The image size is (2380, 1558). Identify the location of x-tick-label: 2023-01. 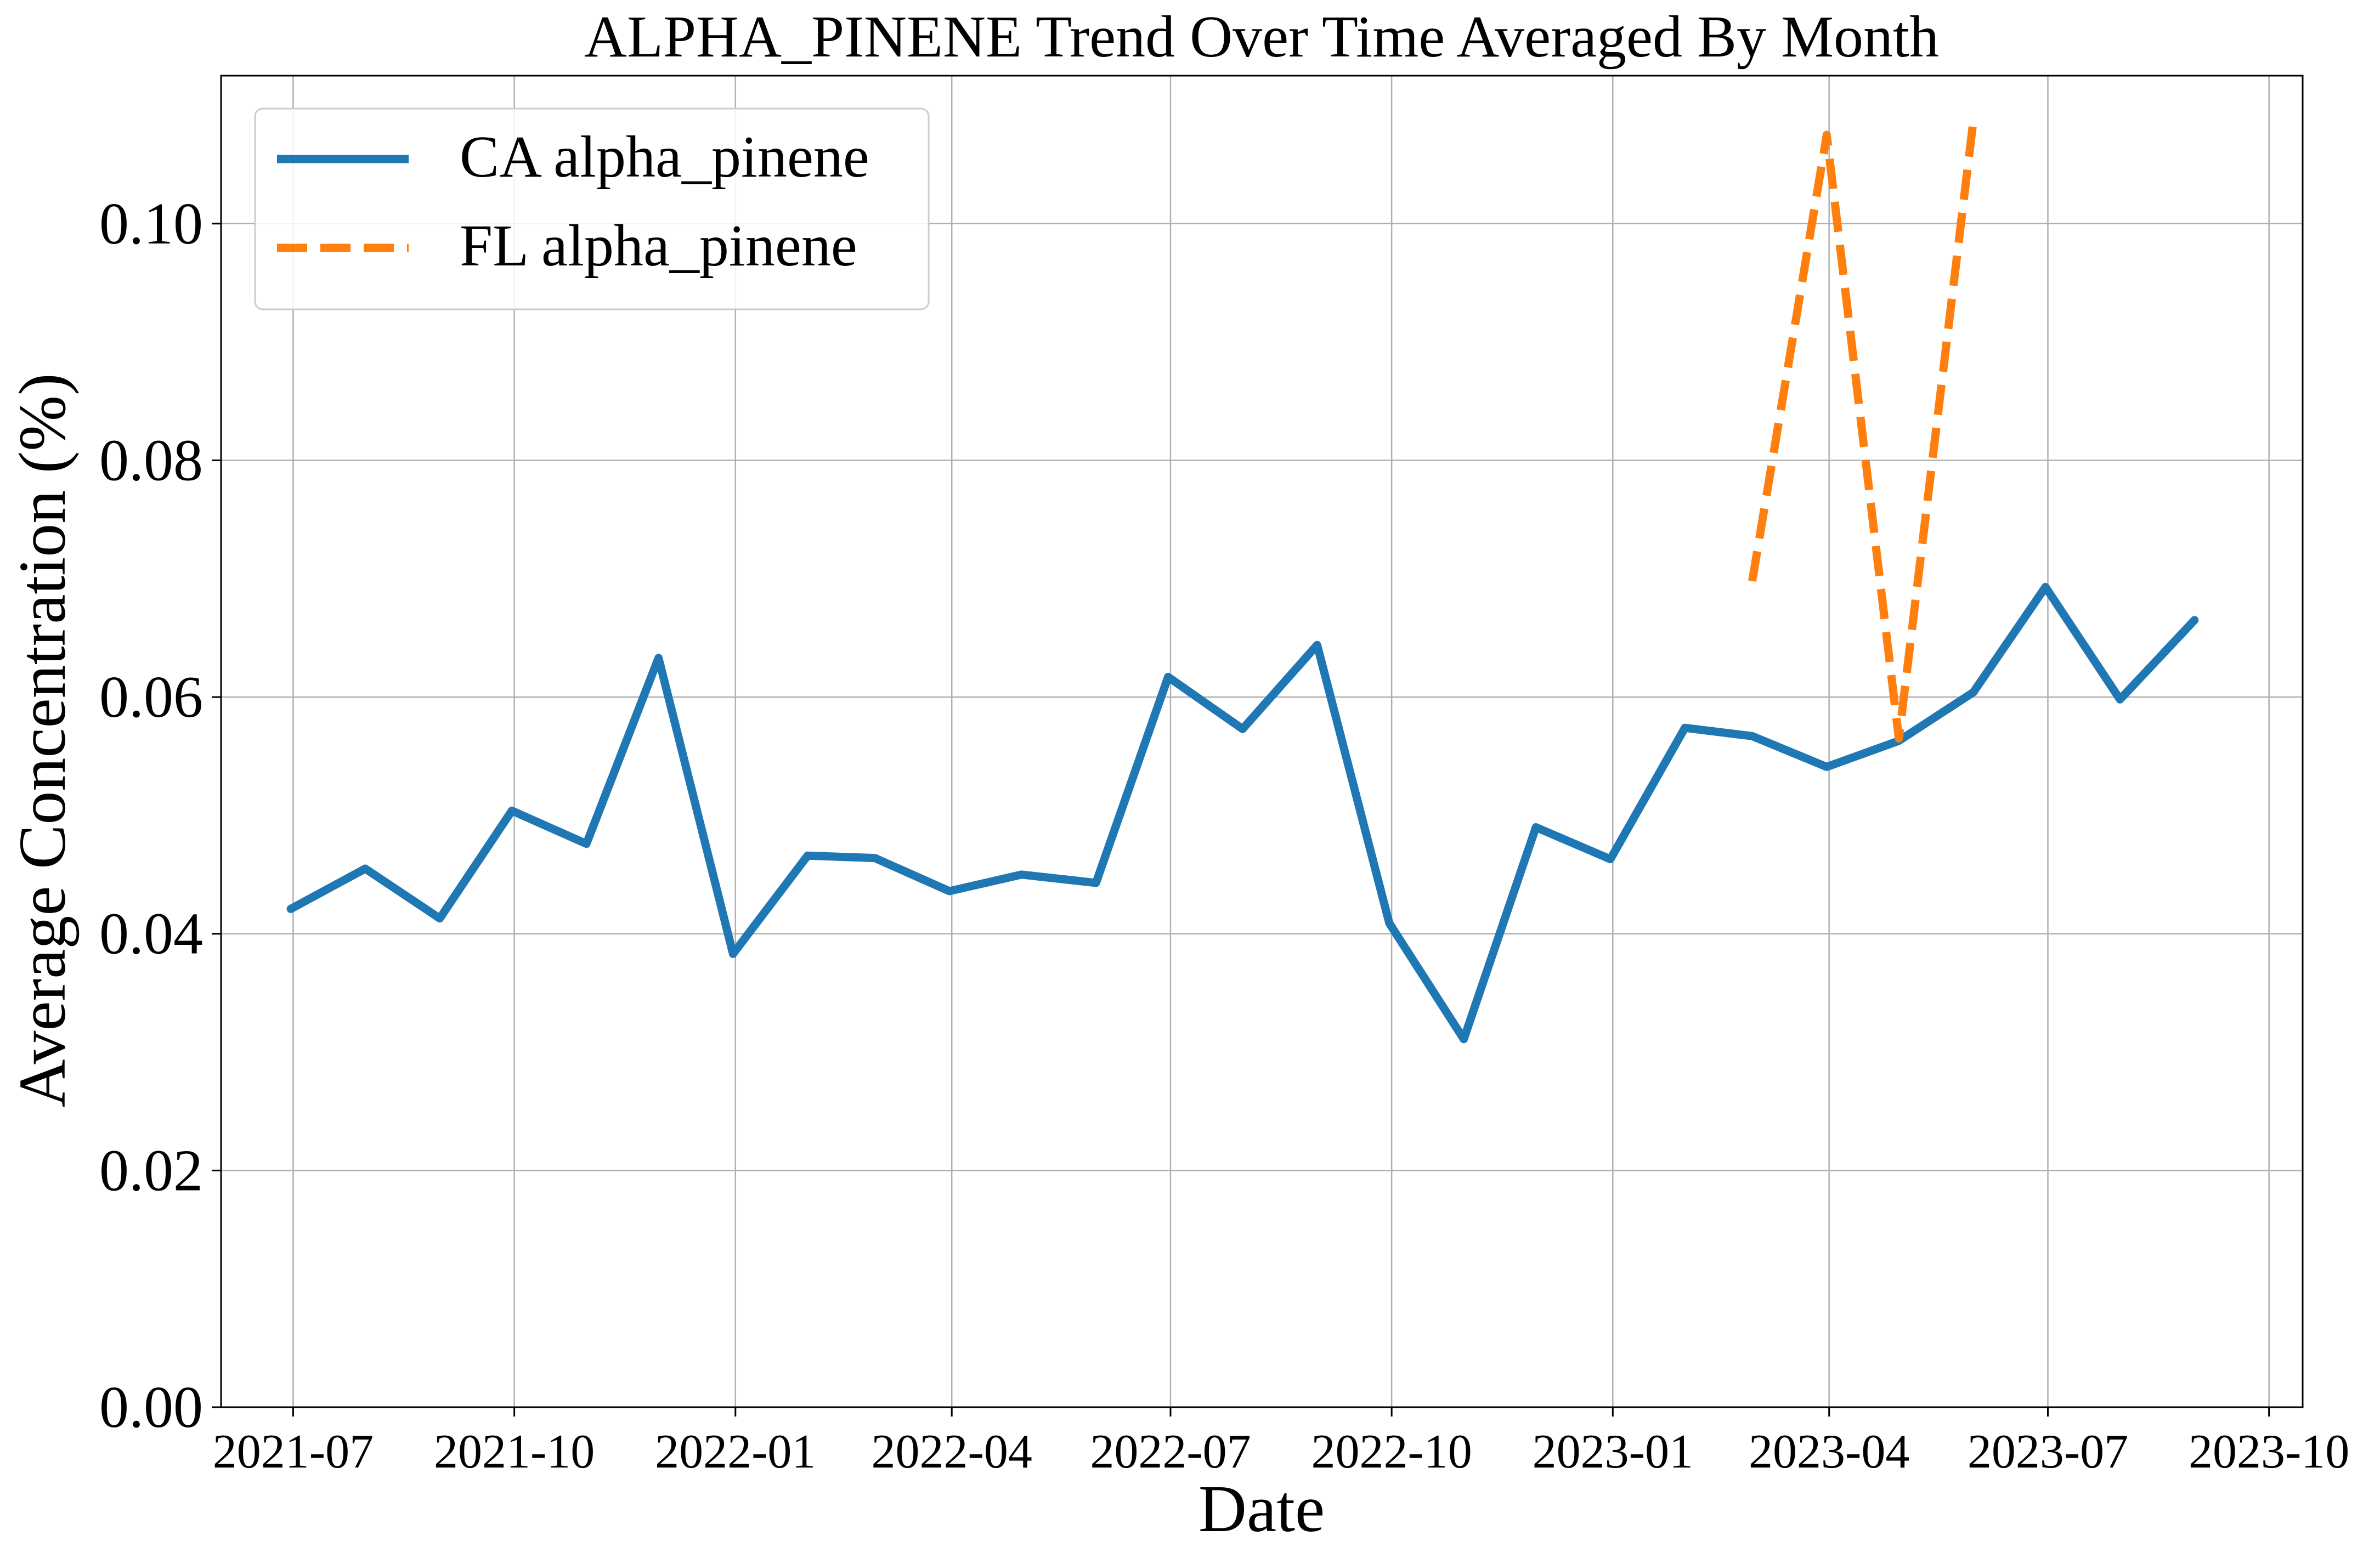
(1613, 1451).